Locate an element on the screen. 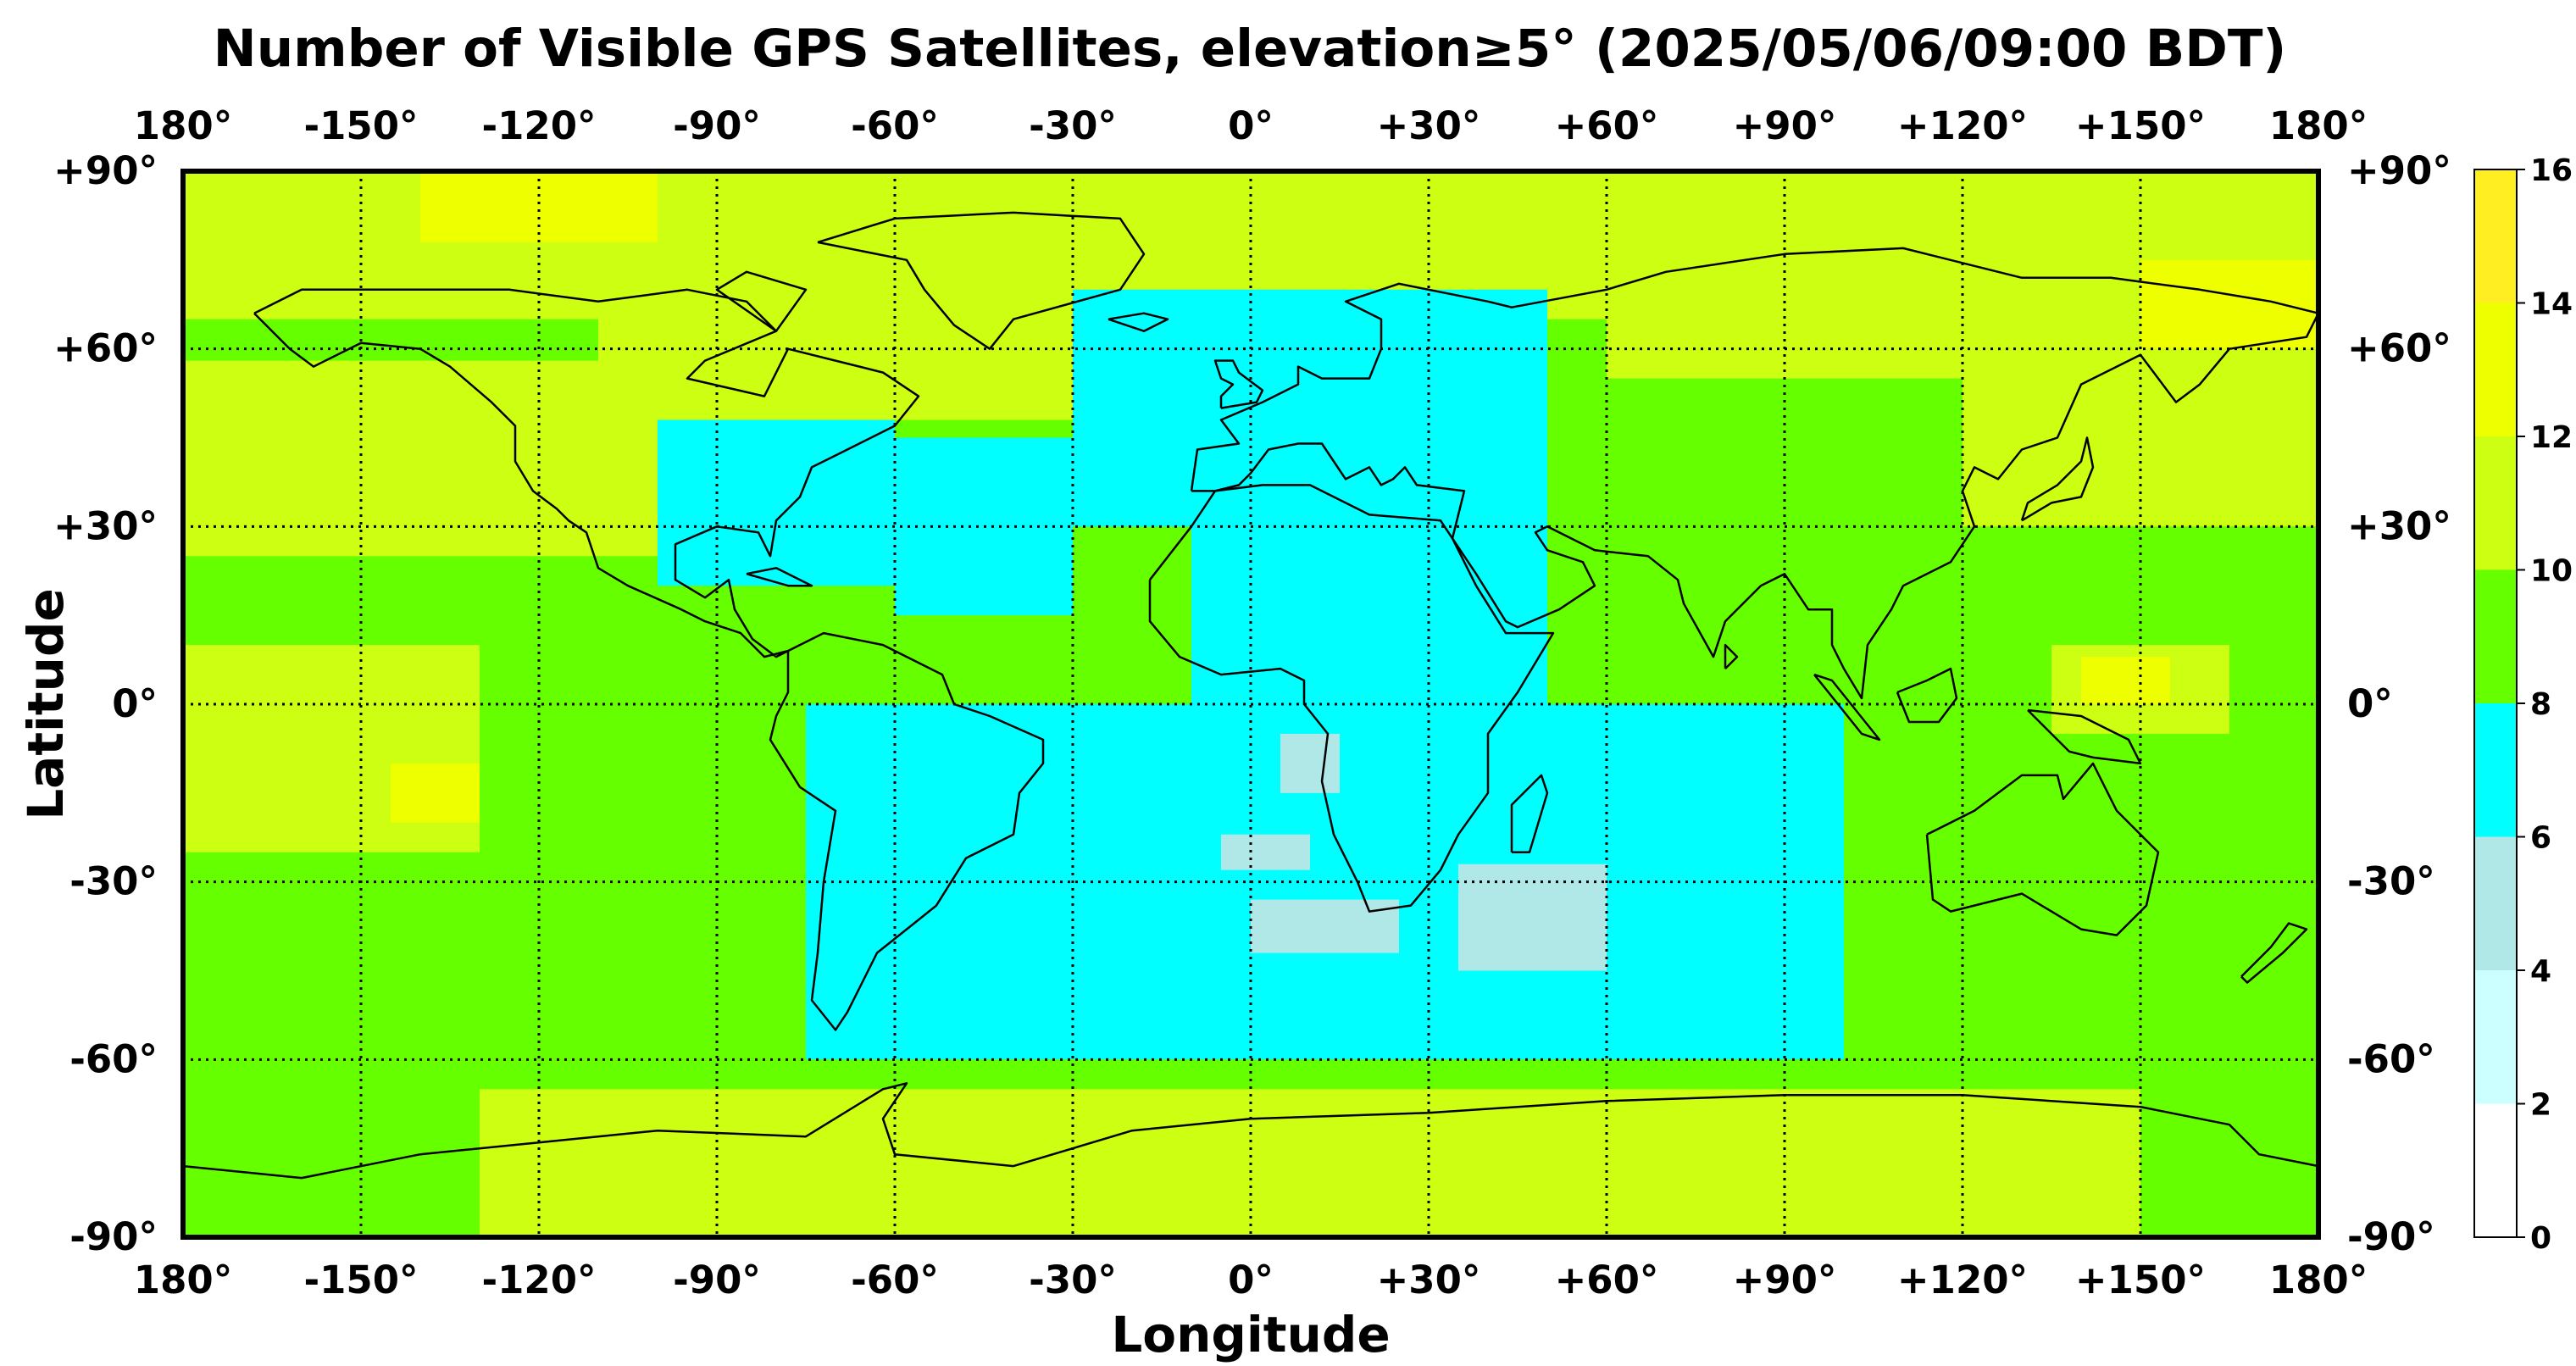 This screenshot has height=1366, width=2576. colorbar-ticks: 16 14 12 10 8 6 4 2 0 is located at coordinates (2545, 704).